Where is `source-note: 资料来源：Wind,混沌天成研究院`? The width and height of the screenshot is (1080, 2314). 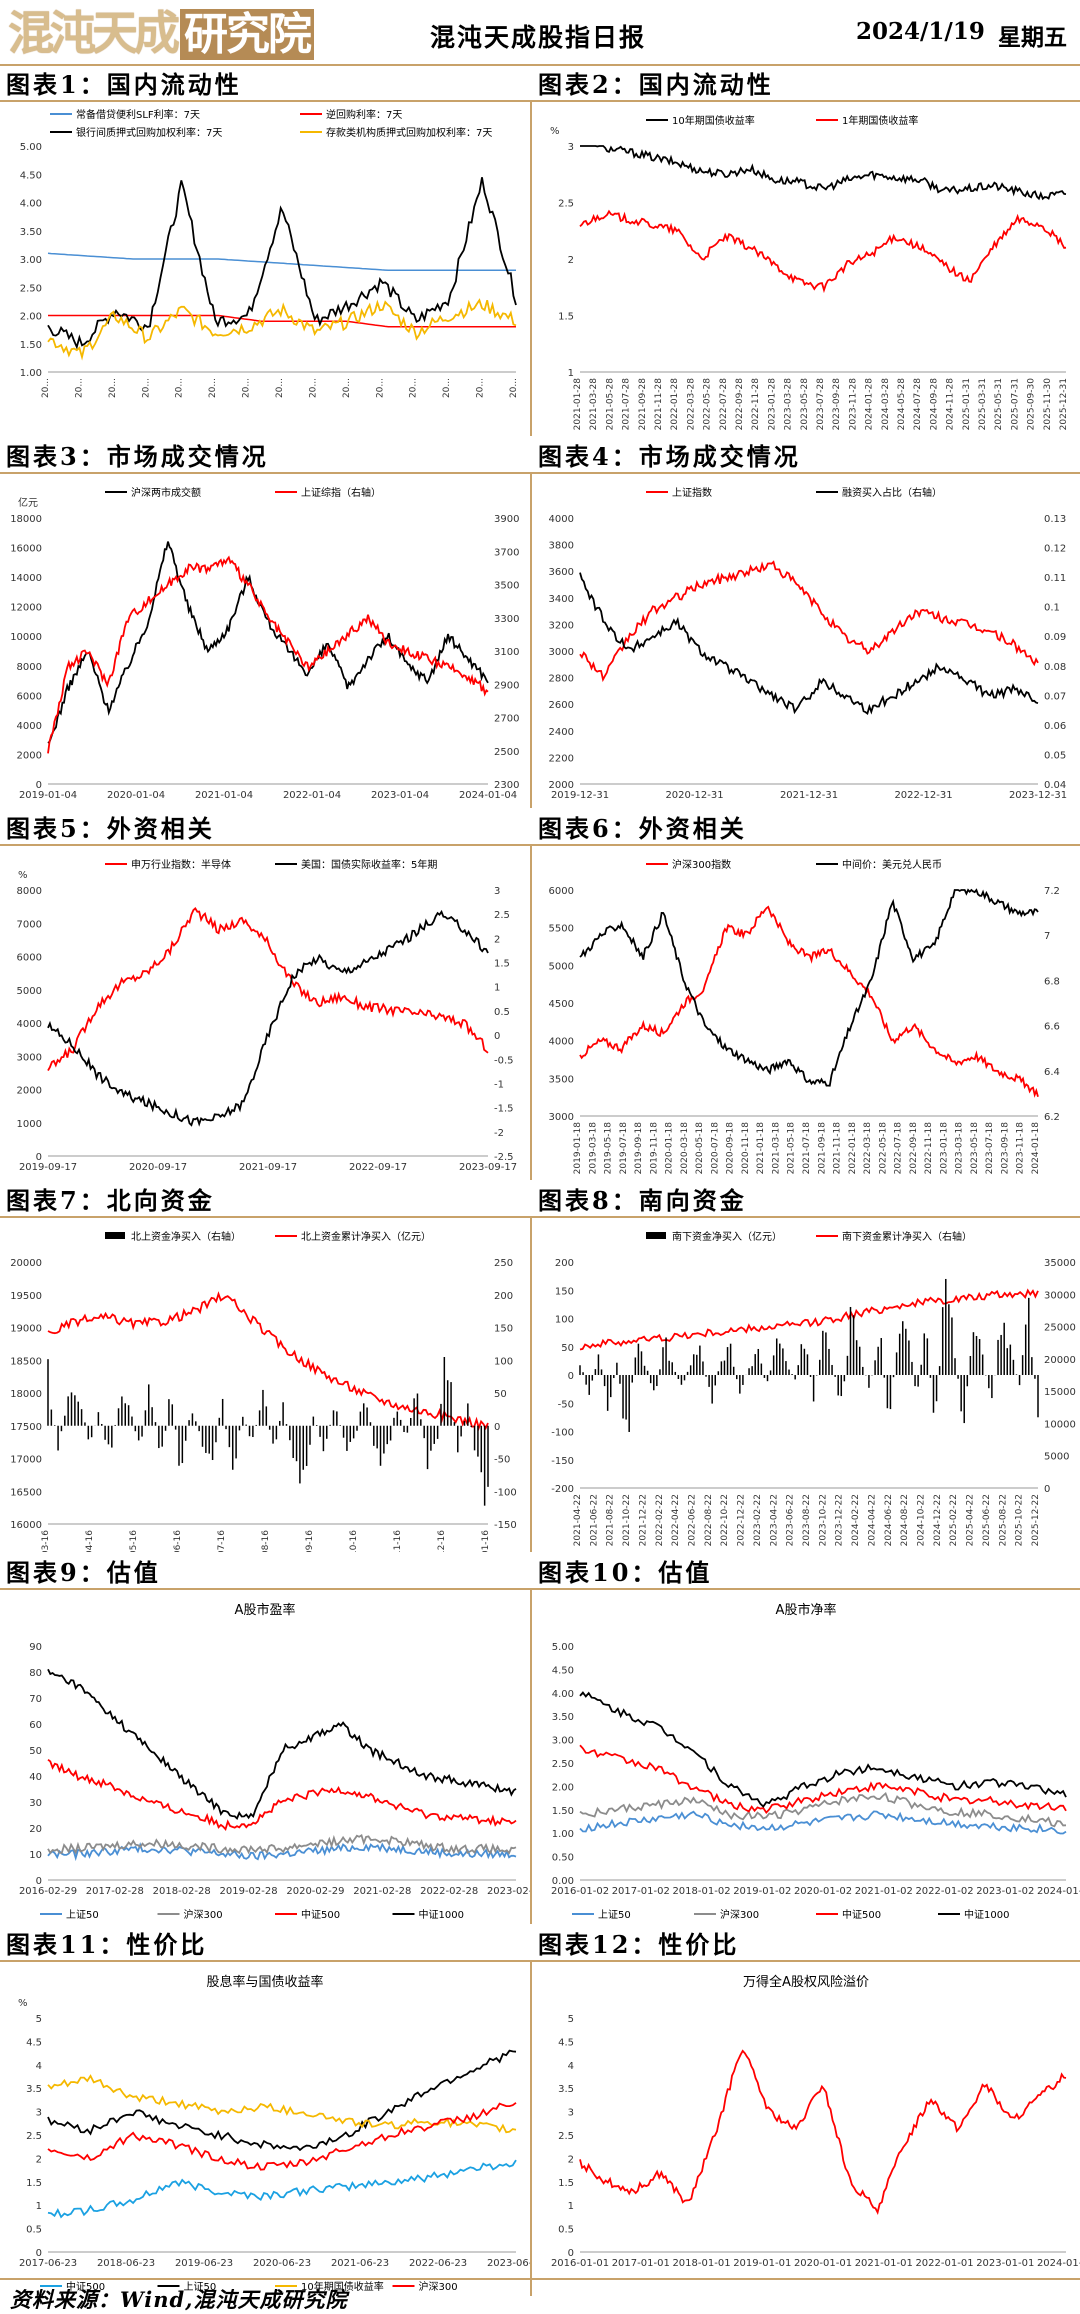 source-note: 资料来源：Wind,混沌天成研究院 is located at coordinates (179, 2299).